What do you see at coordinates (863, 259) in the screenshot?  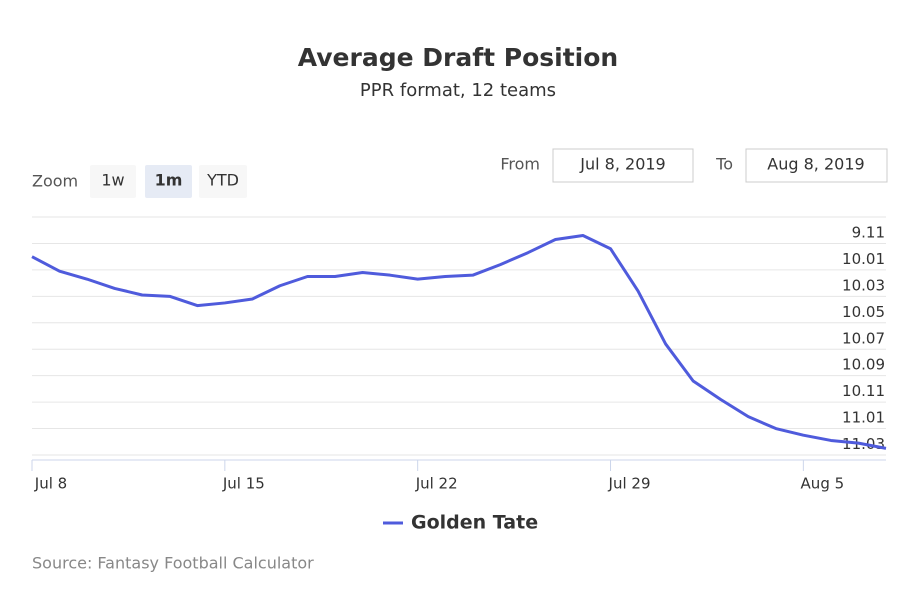 I see `y-tick-label: 10.01` at bounding box center [863, 259].